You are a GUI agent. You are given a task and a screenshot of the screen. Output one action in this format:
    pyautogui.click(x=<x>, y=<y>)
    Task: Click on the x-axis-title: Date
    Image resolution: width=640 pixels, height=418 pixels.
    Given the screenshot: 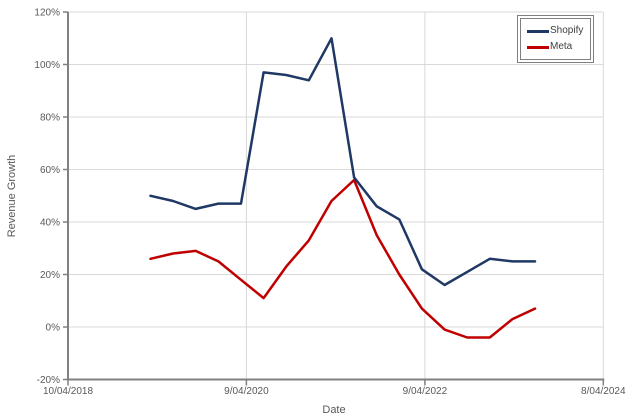 What is the action you would take?
    pyautogui.click(x=334, y=410)
    